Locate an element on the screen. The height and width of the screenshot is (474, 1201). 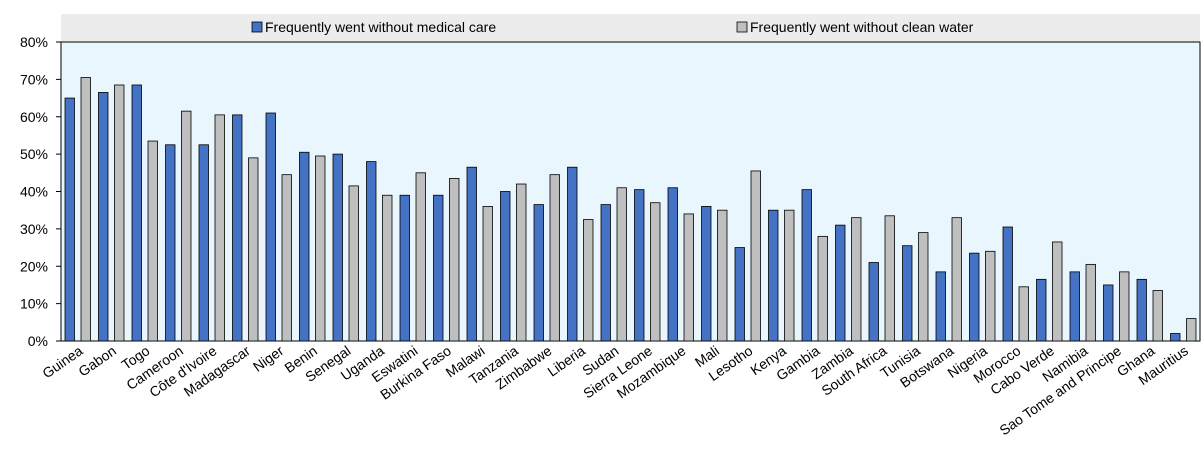
y-tick-label: 10% is located at coordinates (34, 304).